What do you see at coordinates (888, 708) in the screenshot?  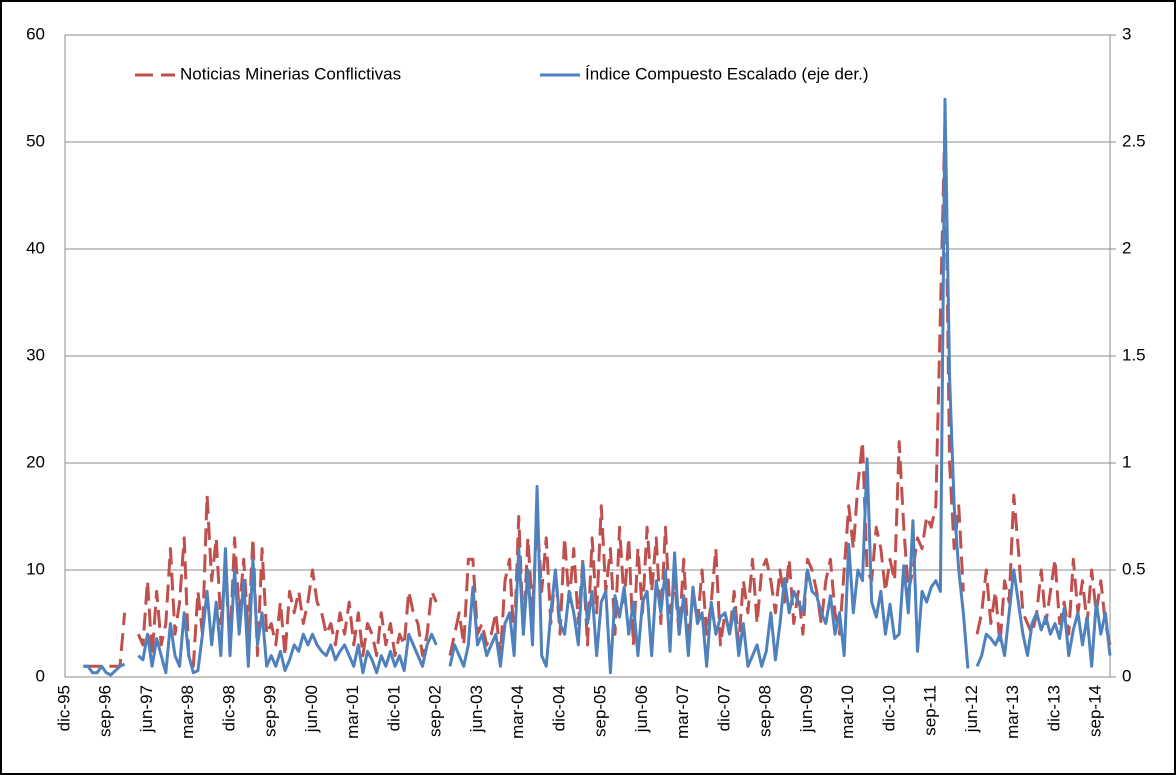 I see `x-tick-label: dic-10` at bounding box center [888, 708].